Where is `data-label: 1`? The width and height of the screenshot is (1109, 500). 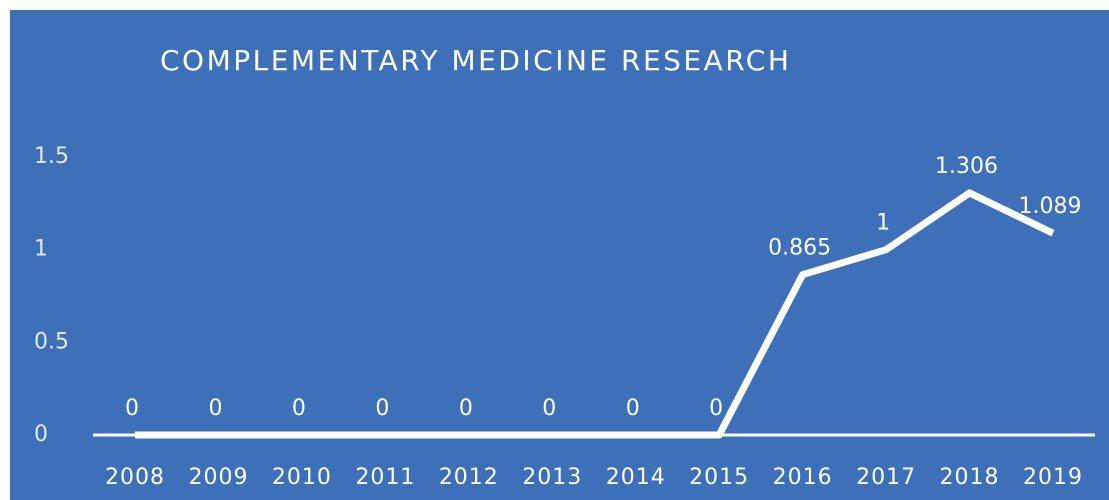
data-label: 1 is located at coordinates (883, 223).